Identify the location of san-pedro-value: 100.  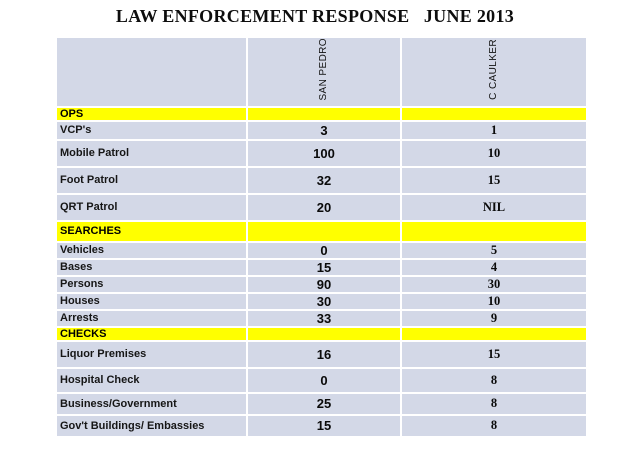
(324, 153).